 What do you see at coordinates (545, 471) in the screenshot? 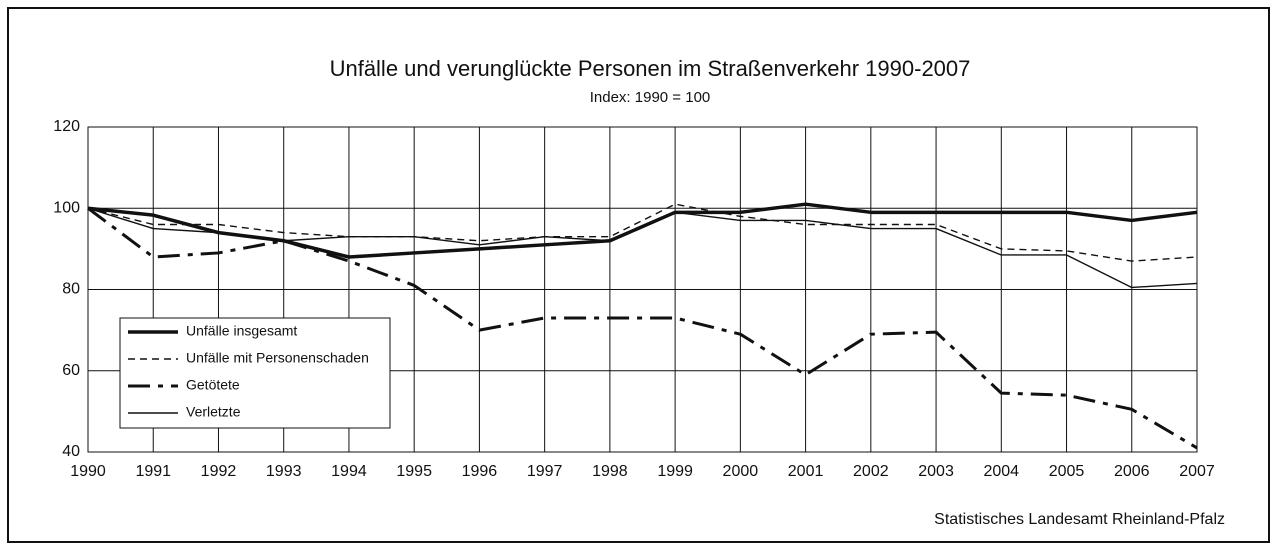
I see `x-tick-label: 1997` at bounding box center [545, 471].